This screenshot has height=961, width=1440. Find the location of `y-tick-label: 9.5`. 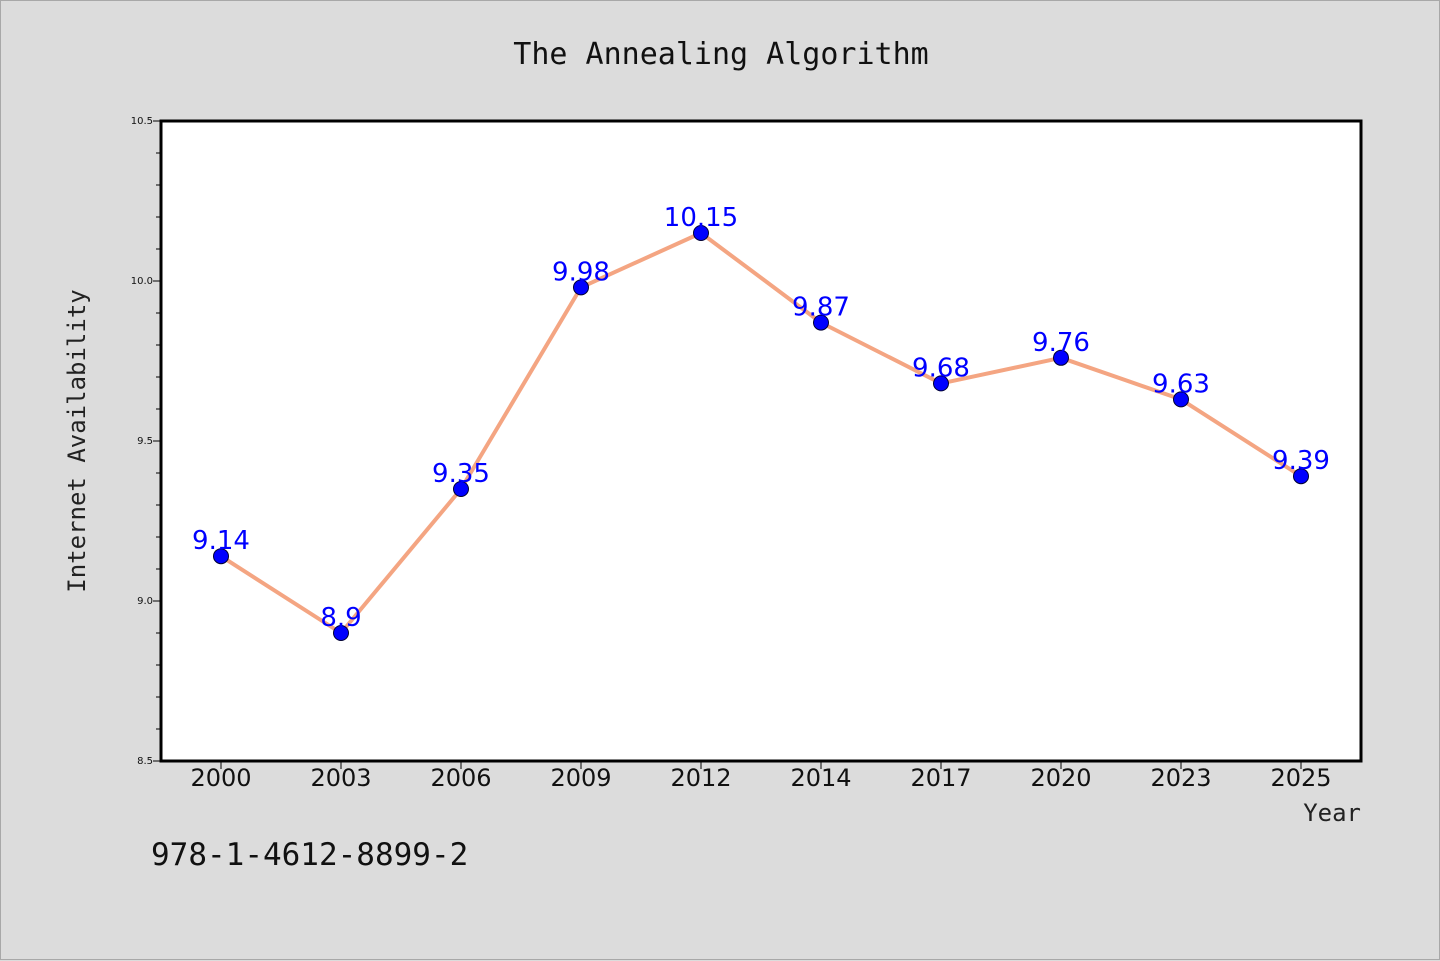

y-tick-label: 9.5 is located at coordinates (145, 441).